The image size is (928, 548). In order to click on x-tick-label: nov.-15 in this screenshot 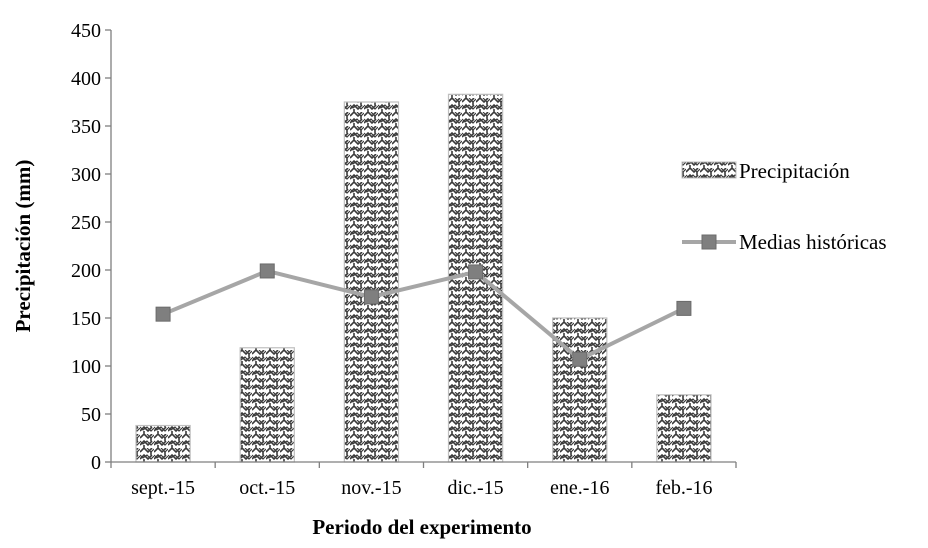, I will do `click(371, 488)`.